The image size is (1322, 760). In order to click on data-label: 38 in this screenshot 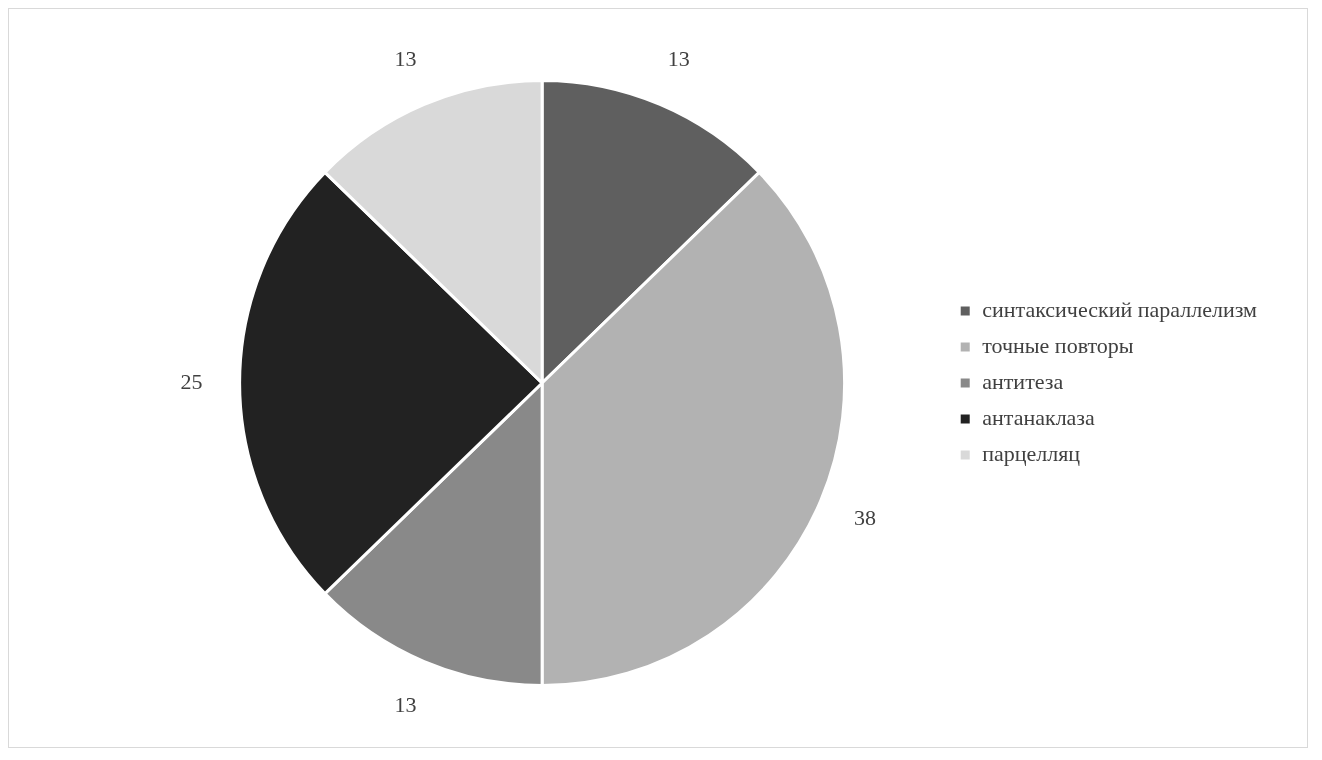, I will do `click(864, 518)`.